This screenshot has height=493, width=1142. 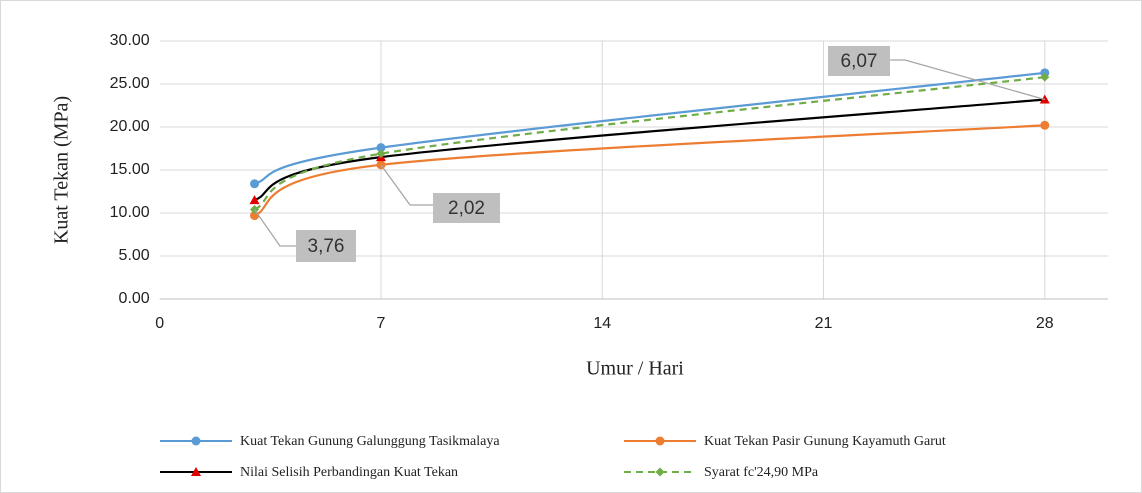 I want to click on y-tick-label: 0.00, so click(x=134, y=298).